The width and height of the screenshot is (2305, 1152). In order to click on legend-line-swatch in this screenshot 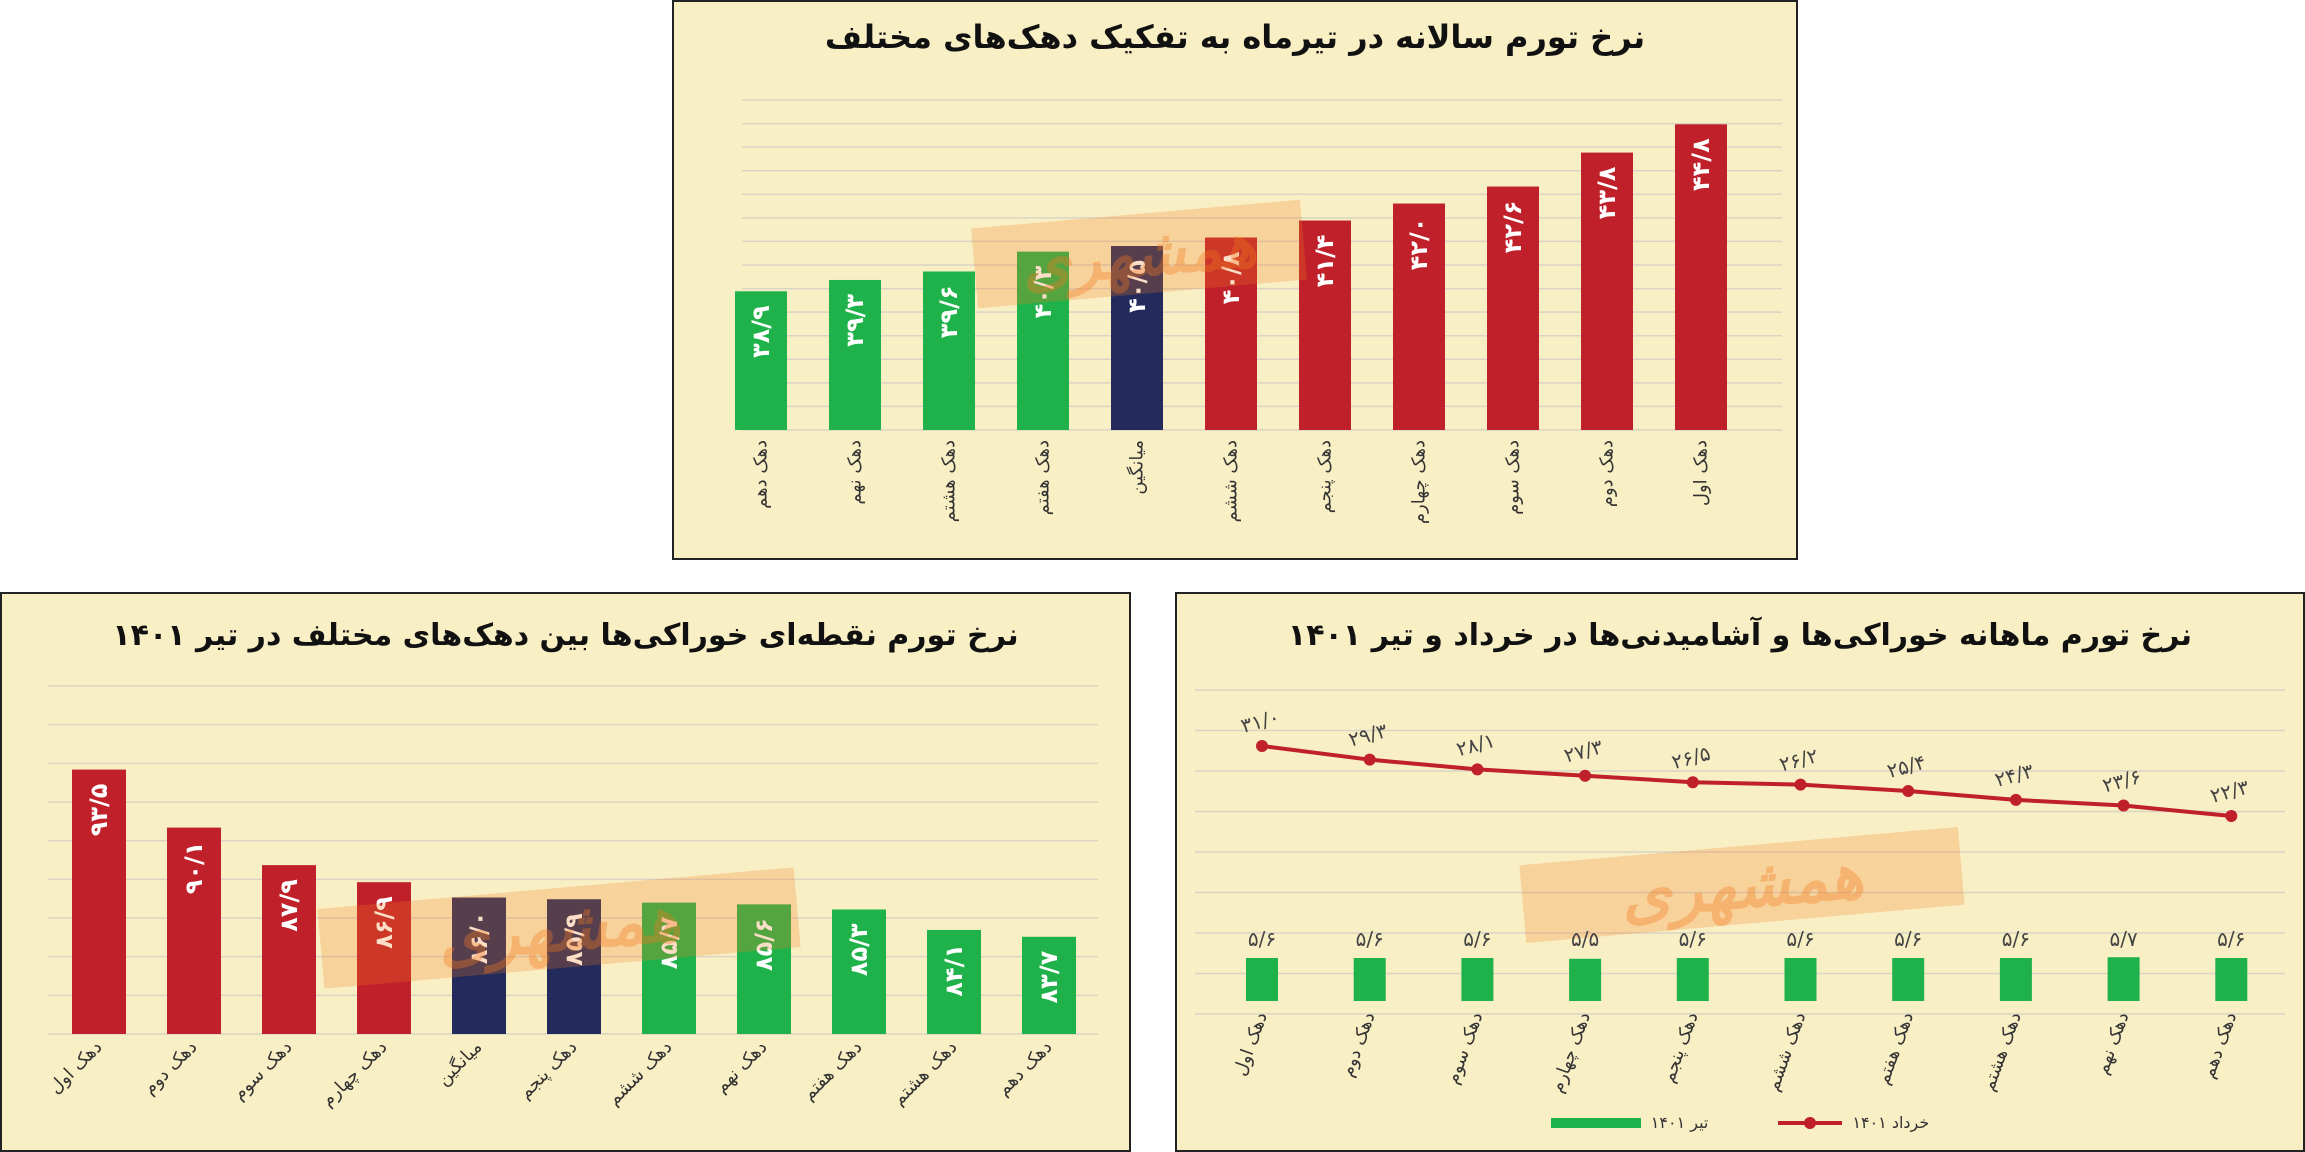, I will do `click(1810, 1122)`.